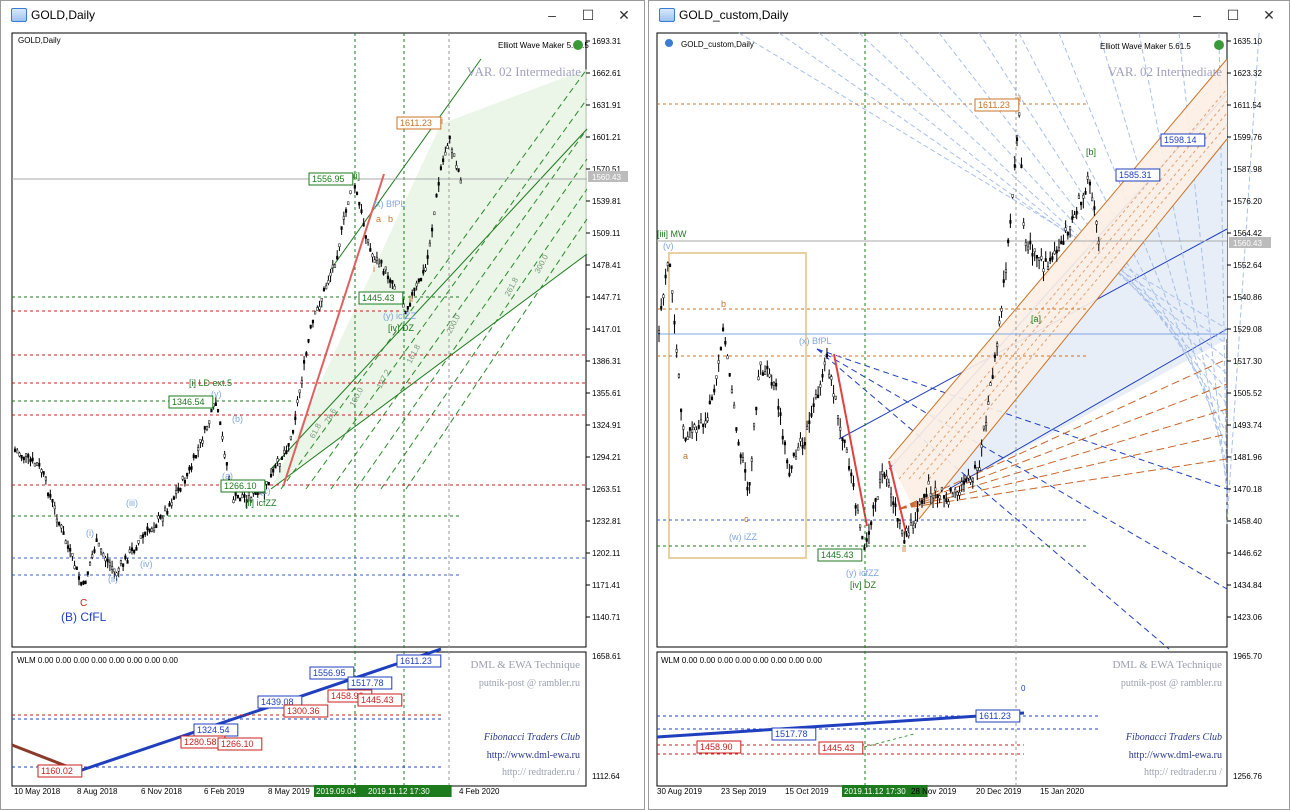 The height and width of the screenshot is (810, 1290). What do you see at coordinates (113, 579) in the screenshot?
I see `wave-label: (ii)` at bounding box center [113, 579].